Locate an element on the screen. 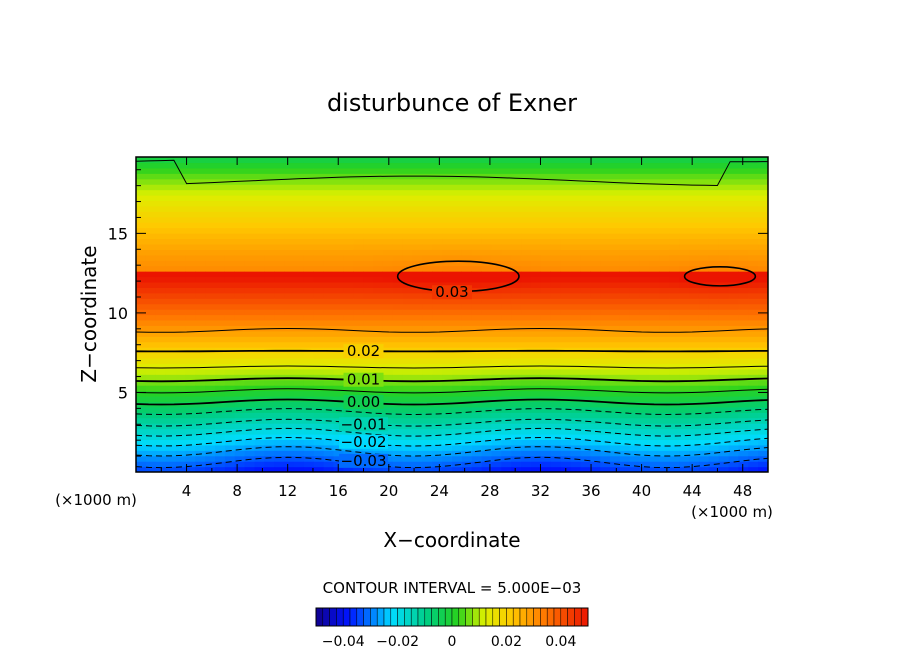 This screenshot has height=654, width=904. contour-label: −0.02 is located at coordinates (364, 442).